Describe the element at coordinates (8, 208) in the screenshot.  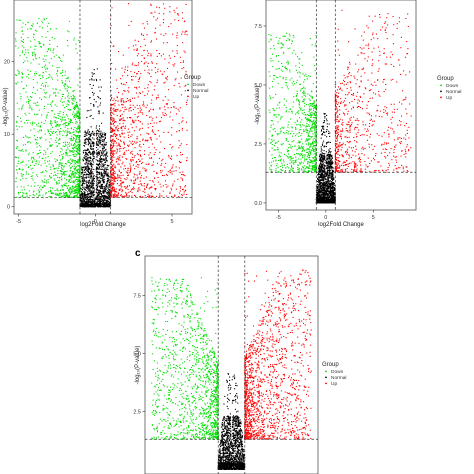
I see `y-tick-label: 0` at that location.